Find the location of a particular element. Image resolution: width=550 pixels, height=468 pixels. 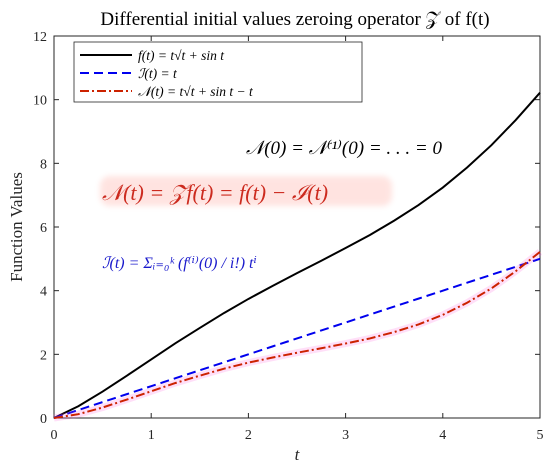

legend-label-n: 𝒩(t) = t√t + sin t − t is located at coordinates (196, 91).